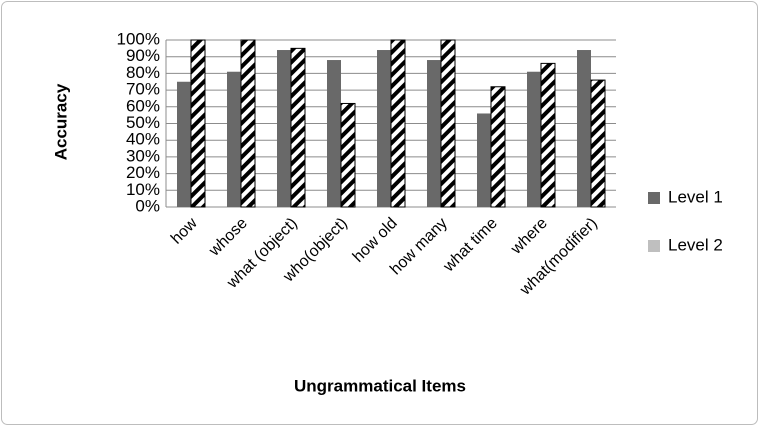 This screenshot has height=427, width=760. What do you see at coordinates (695, 244) in the screenshot?
I see `legend-label: Level 2` at bounding box center [695, 244].